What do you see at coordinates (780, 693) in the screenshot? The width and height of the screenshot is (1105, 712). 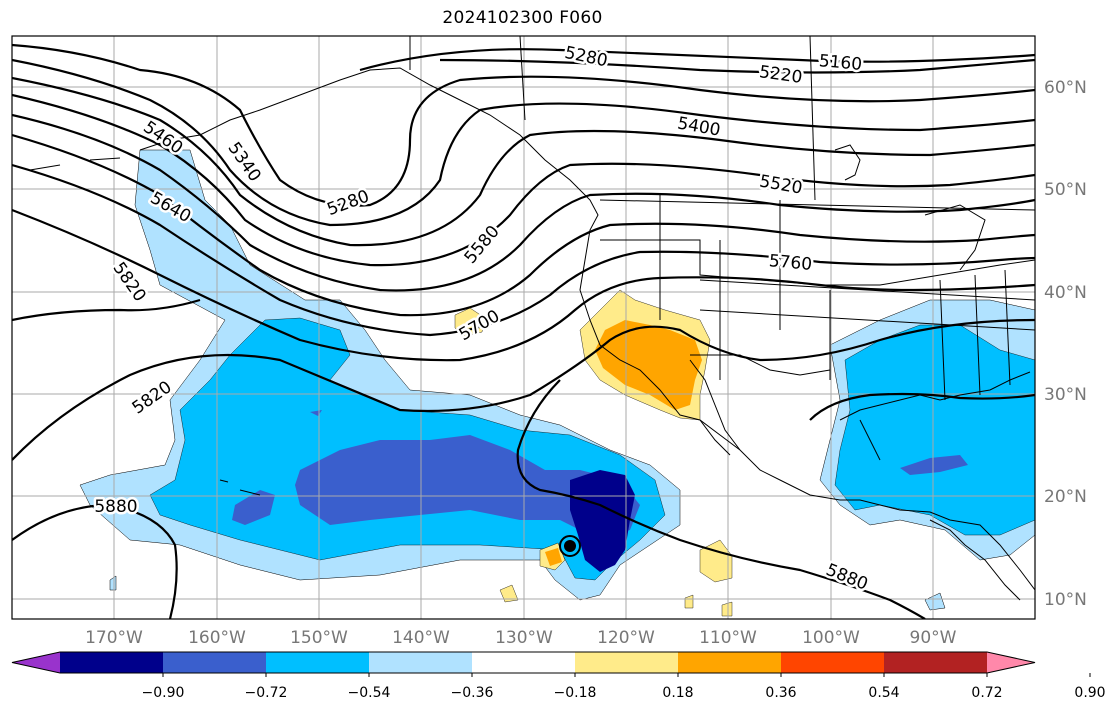 I see `colorbar-tick-label: 0.36` at bounding box center [780, 693].